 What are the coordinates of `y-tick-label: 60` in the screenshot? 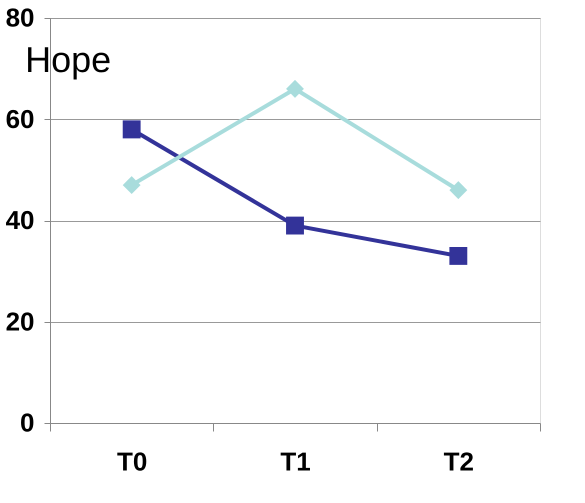 It's located at (20, 119).